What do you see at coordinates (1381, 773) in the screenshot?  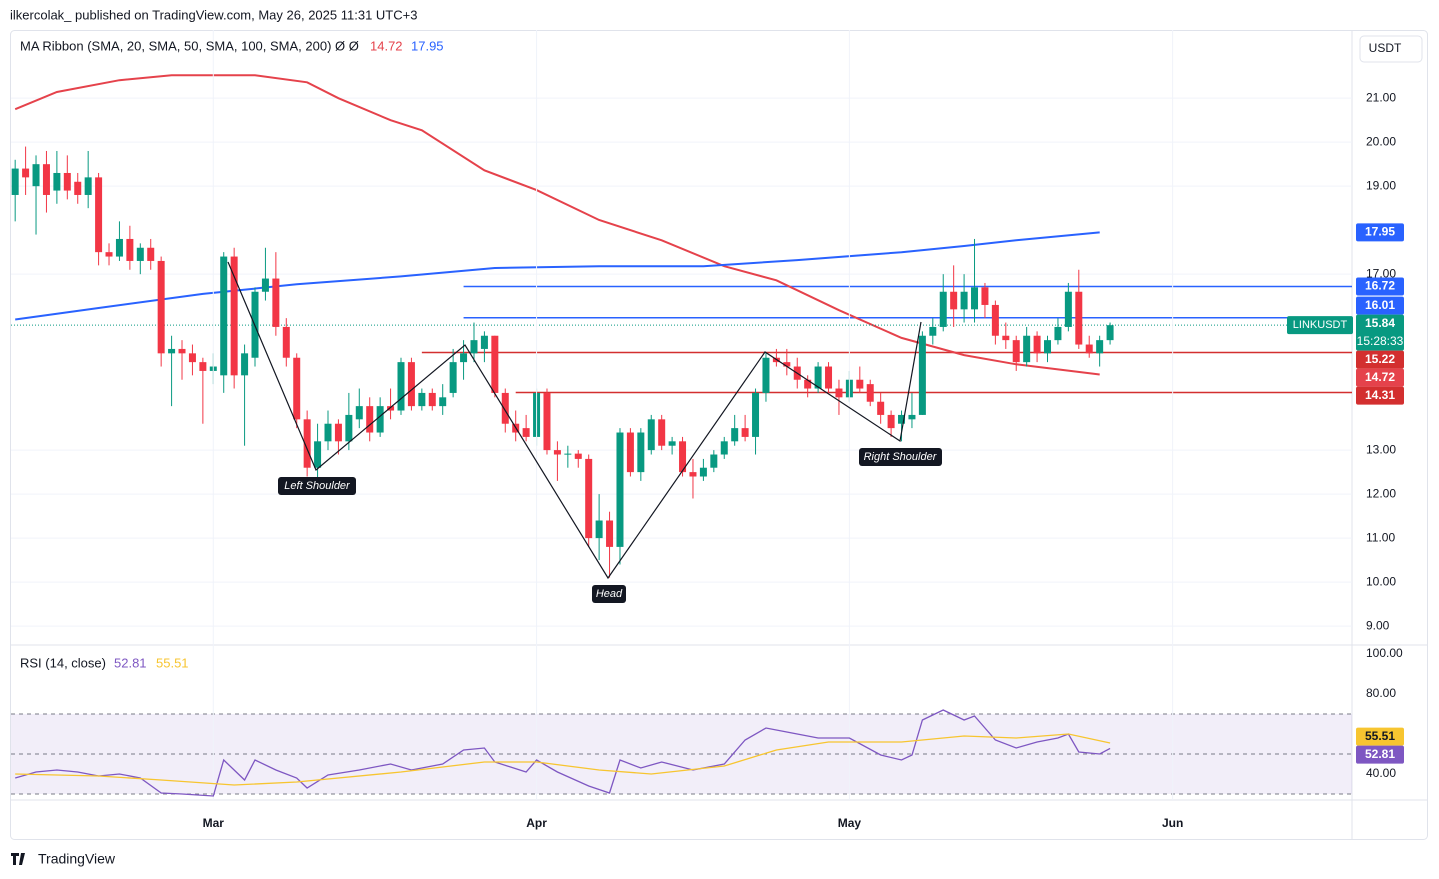 I see `y-tick-label: 40.00` at bounding box center [1381, 773].